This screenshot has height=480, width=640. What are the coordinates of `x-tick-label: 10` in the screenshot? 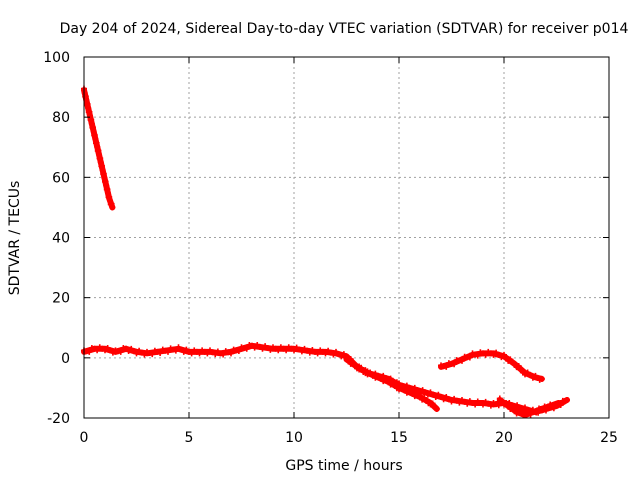 It's located at (294, 438).